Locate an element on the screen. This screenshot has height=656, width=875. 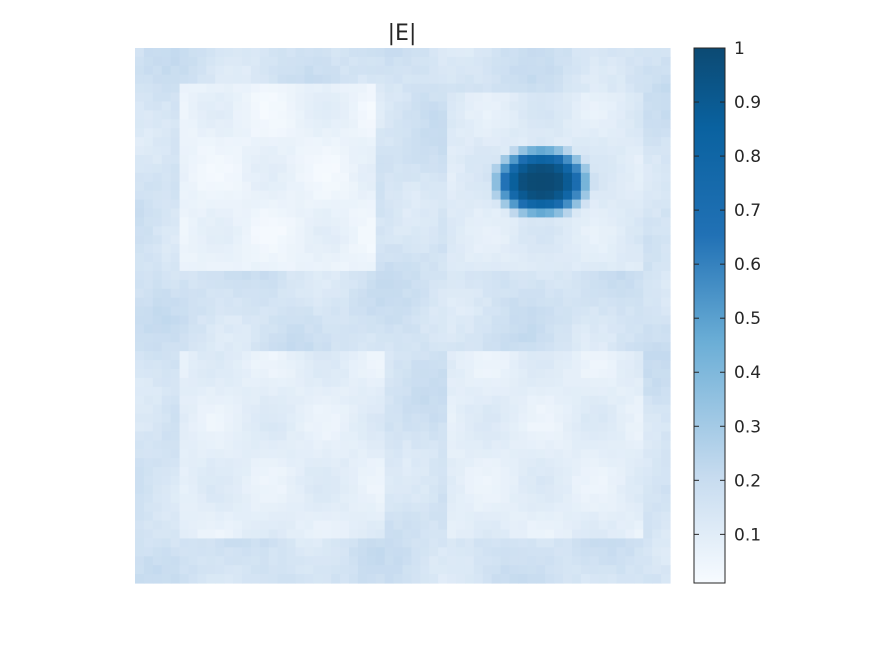
colorbar-tick-label: 0.3 is located at coordinates (747, 427).